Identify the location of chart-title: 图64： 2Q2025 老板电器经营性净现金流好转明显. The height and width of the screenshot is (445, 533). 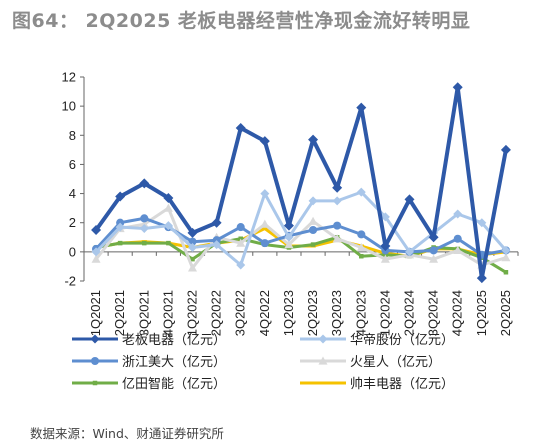
(241, 21).